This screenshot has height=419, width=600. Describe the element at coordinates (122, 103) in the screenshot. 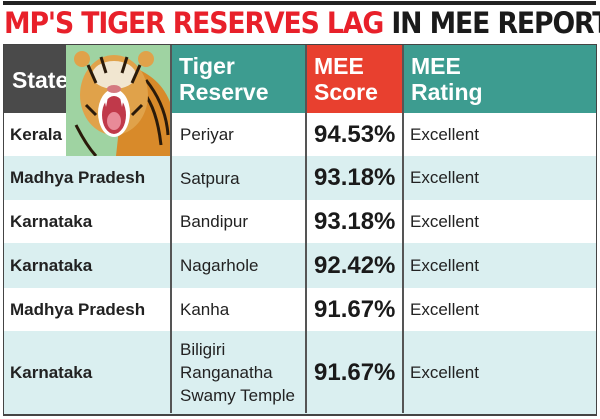

I see `tiger-icon` at that location.